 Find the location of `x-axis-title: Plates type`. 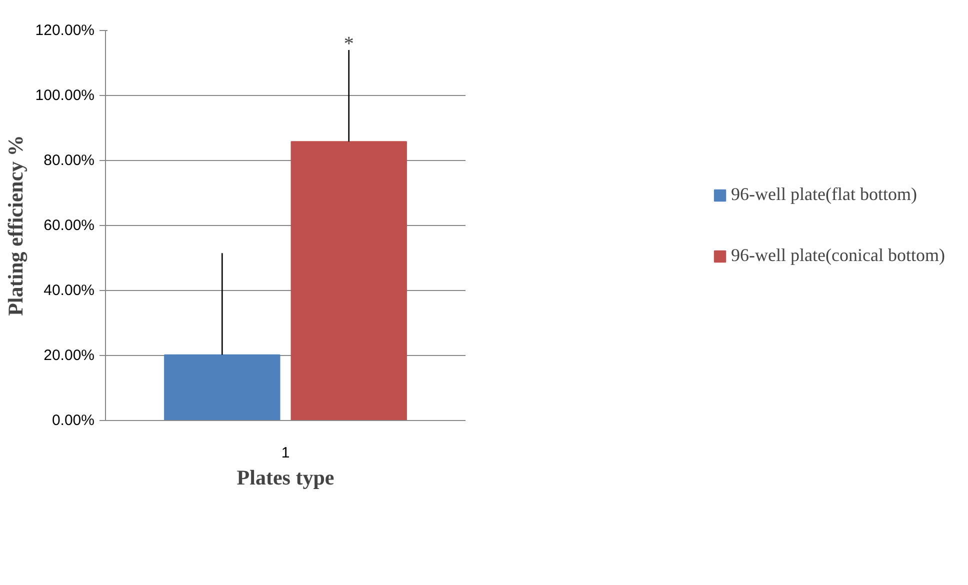

x-axis-title: Plates type is located at coordinates (285, 478).